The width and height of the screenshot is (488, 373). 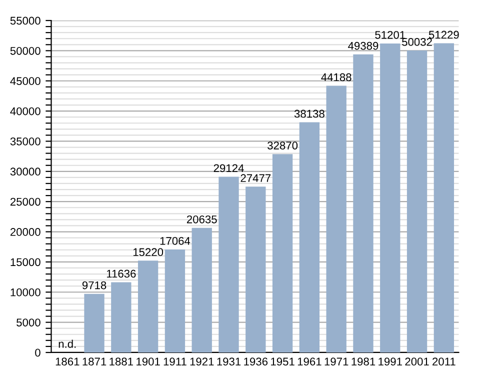 What do you see at coordinates (282, 362) in the screenshot?
I see `x-tick-label: 1951` at bounding box center [282, 362].